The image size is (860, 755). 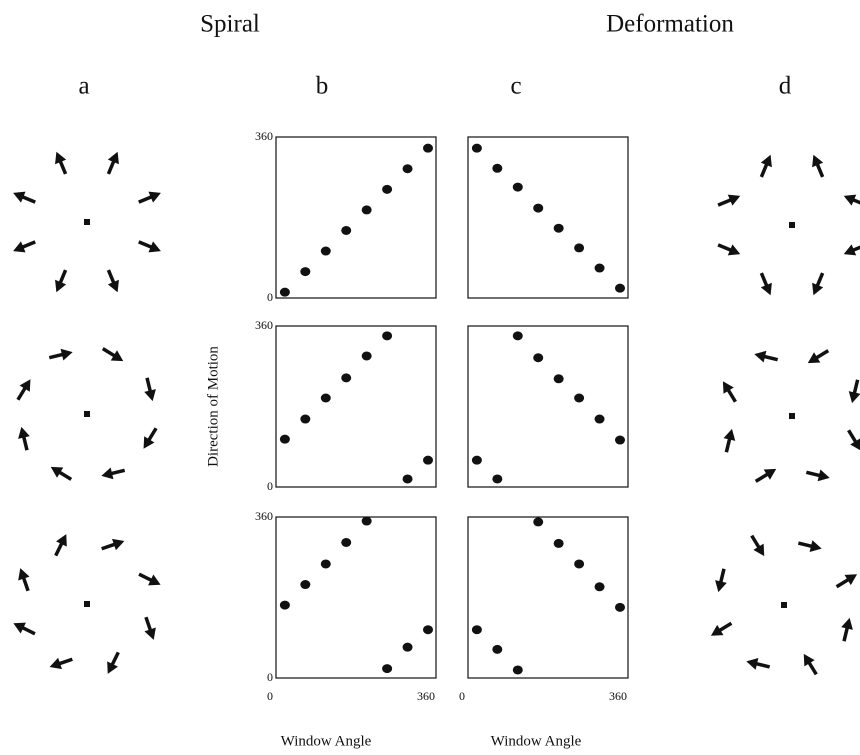 What do you see at coordinates (515, 86) in the screenshot?
I see `panel-label: c` at bounding box center [515, 86].